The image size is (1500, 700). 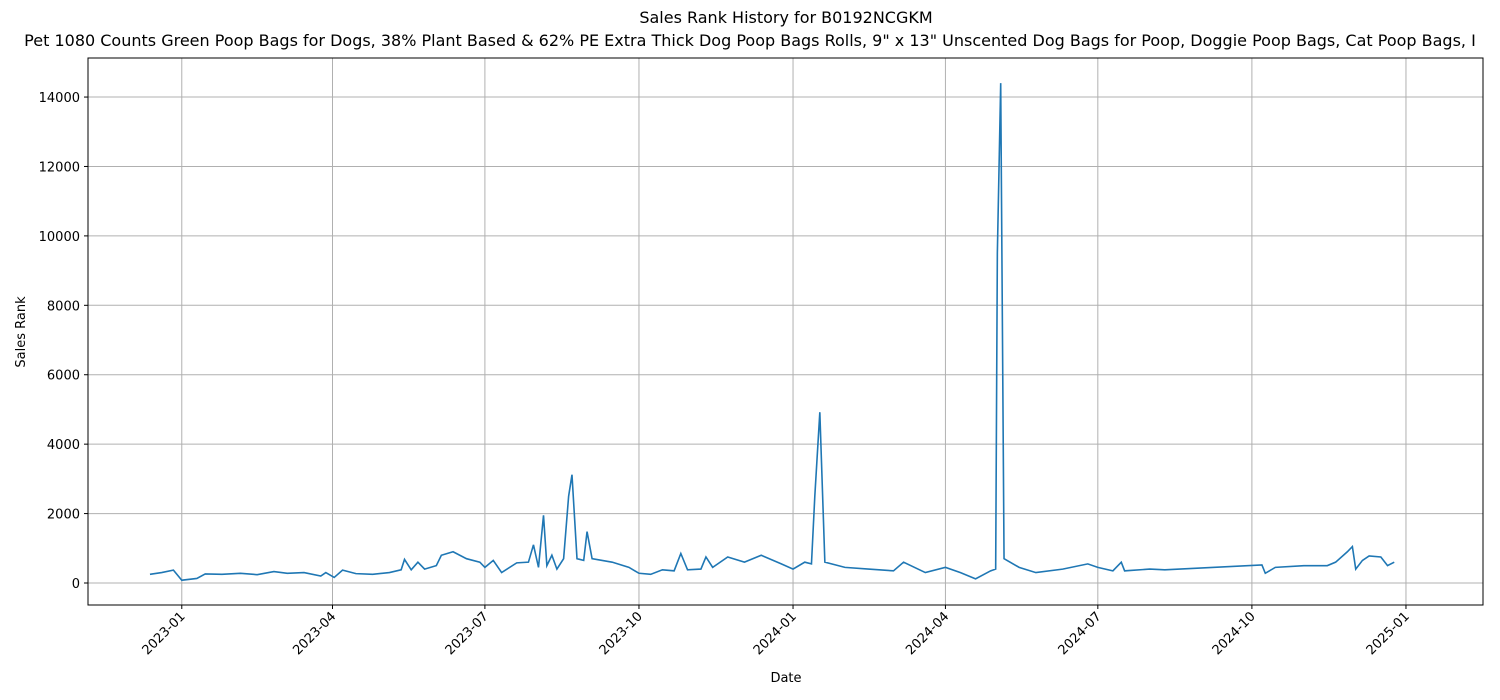 I want to click on y-tick-label: 0, so click(x=76, y=584).